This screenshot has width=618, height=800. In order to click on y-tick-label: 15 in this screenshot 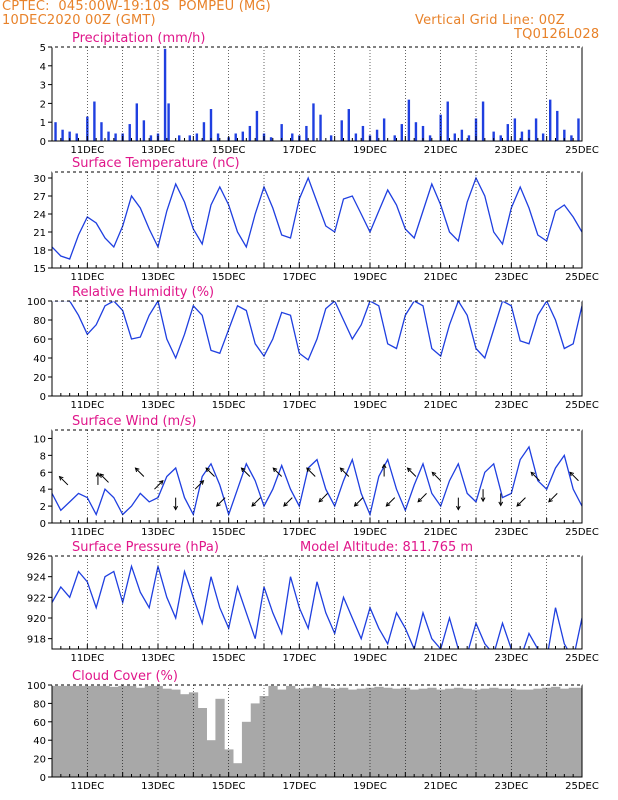, I will do `click(39, 269)`.